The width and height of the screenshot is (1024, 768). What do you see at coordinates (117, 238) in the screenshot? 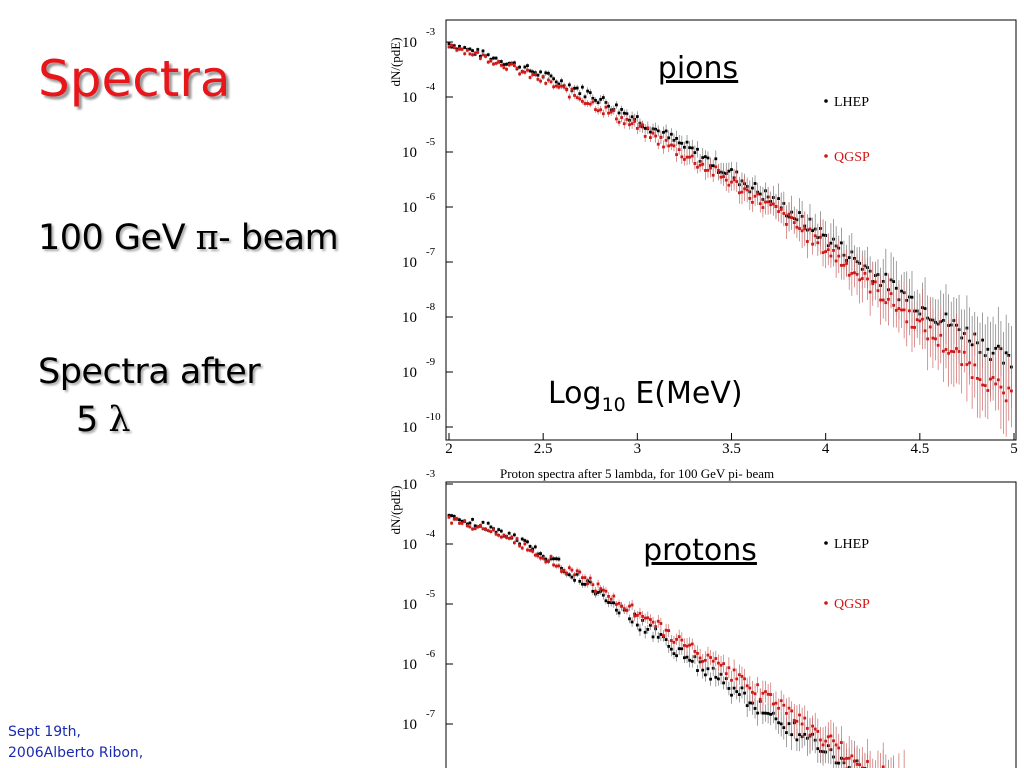
I see `bullet-beam-prefix: 100 GeV` at bounding box center [117, 238].